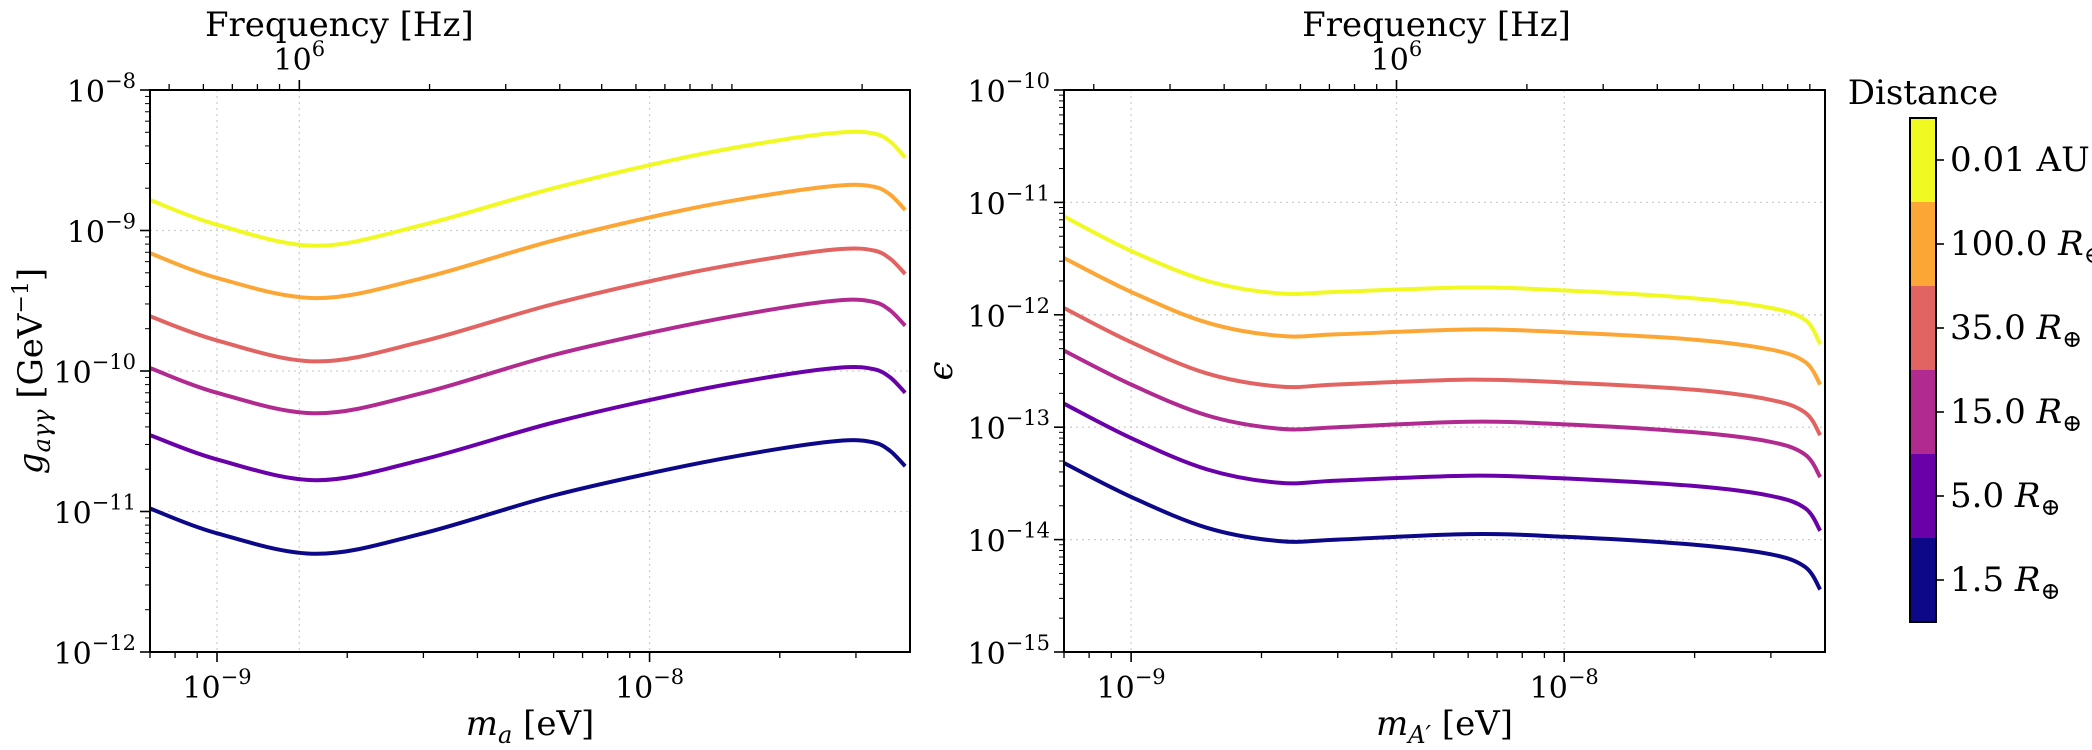 The width and height of the screenshot is (2092, 750). I want to click on colorbar-frame, so click(1923, 370).